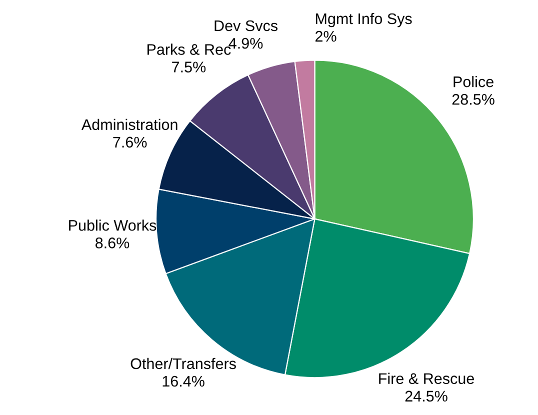 The height and width of the screenshot is (415, 538). I want to click on data-label: 28.5%, so click(473, 99).